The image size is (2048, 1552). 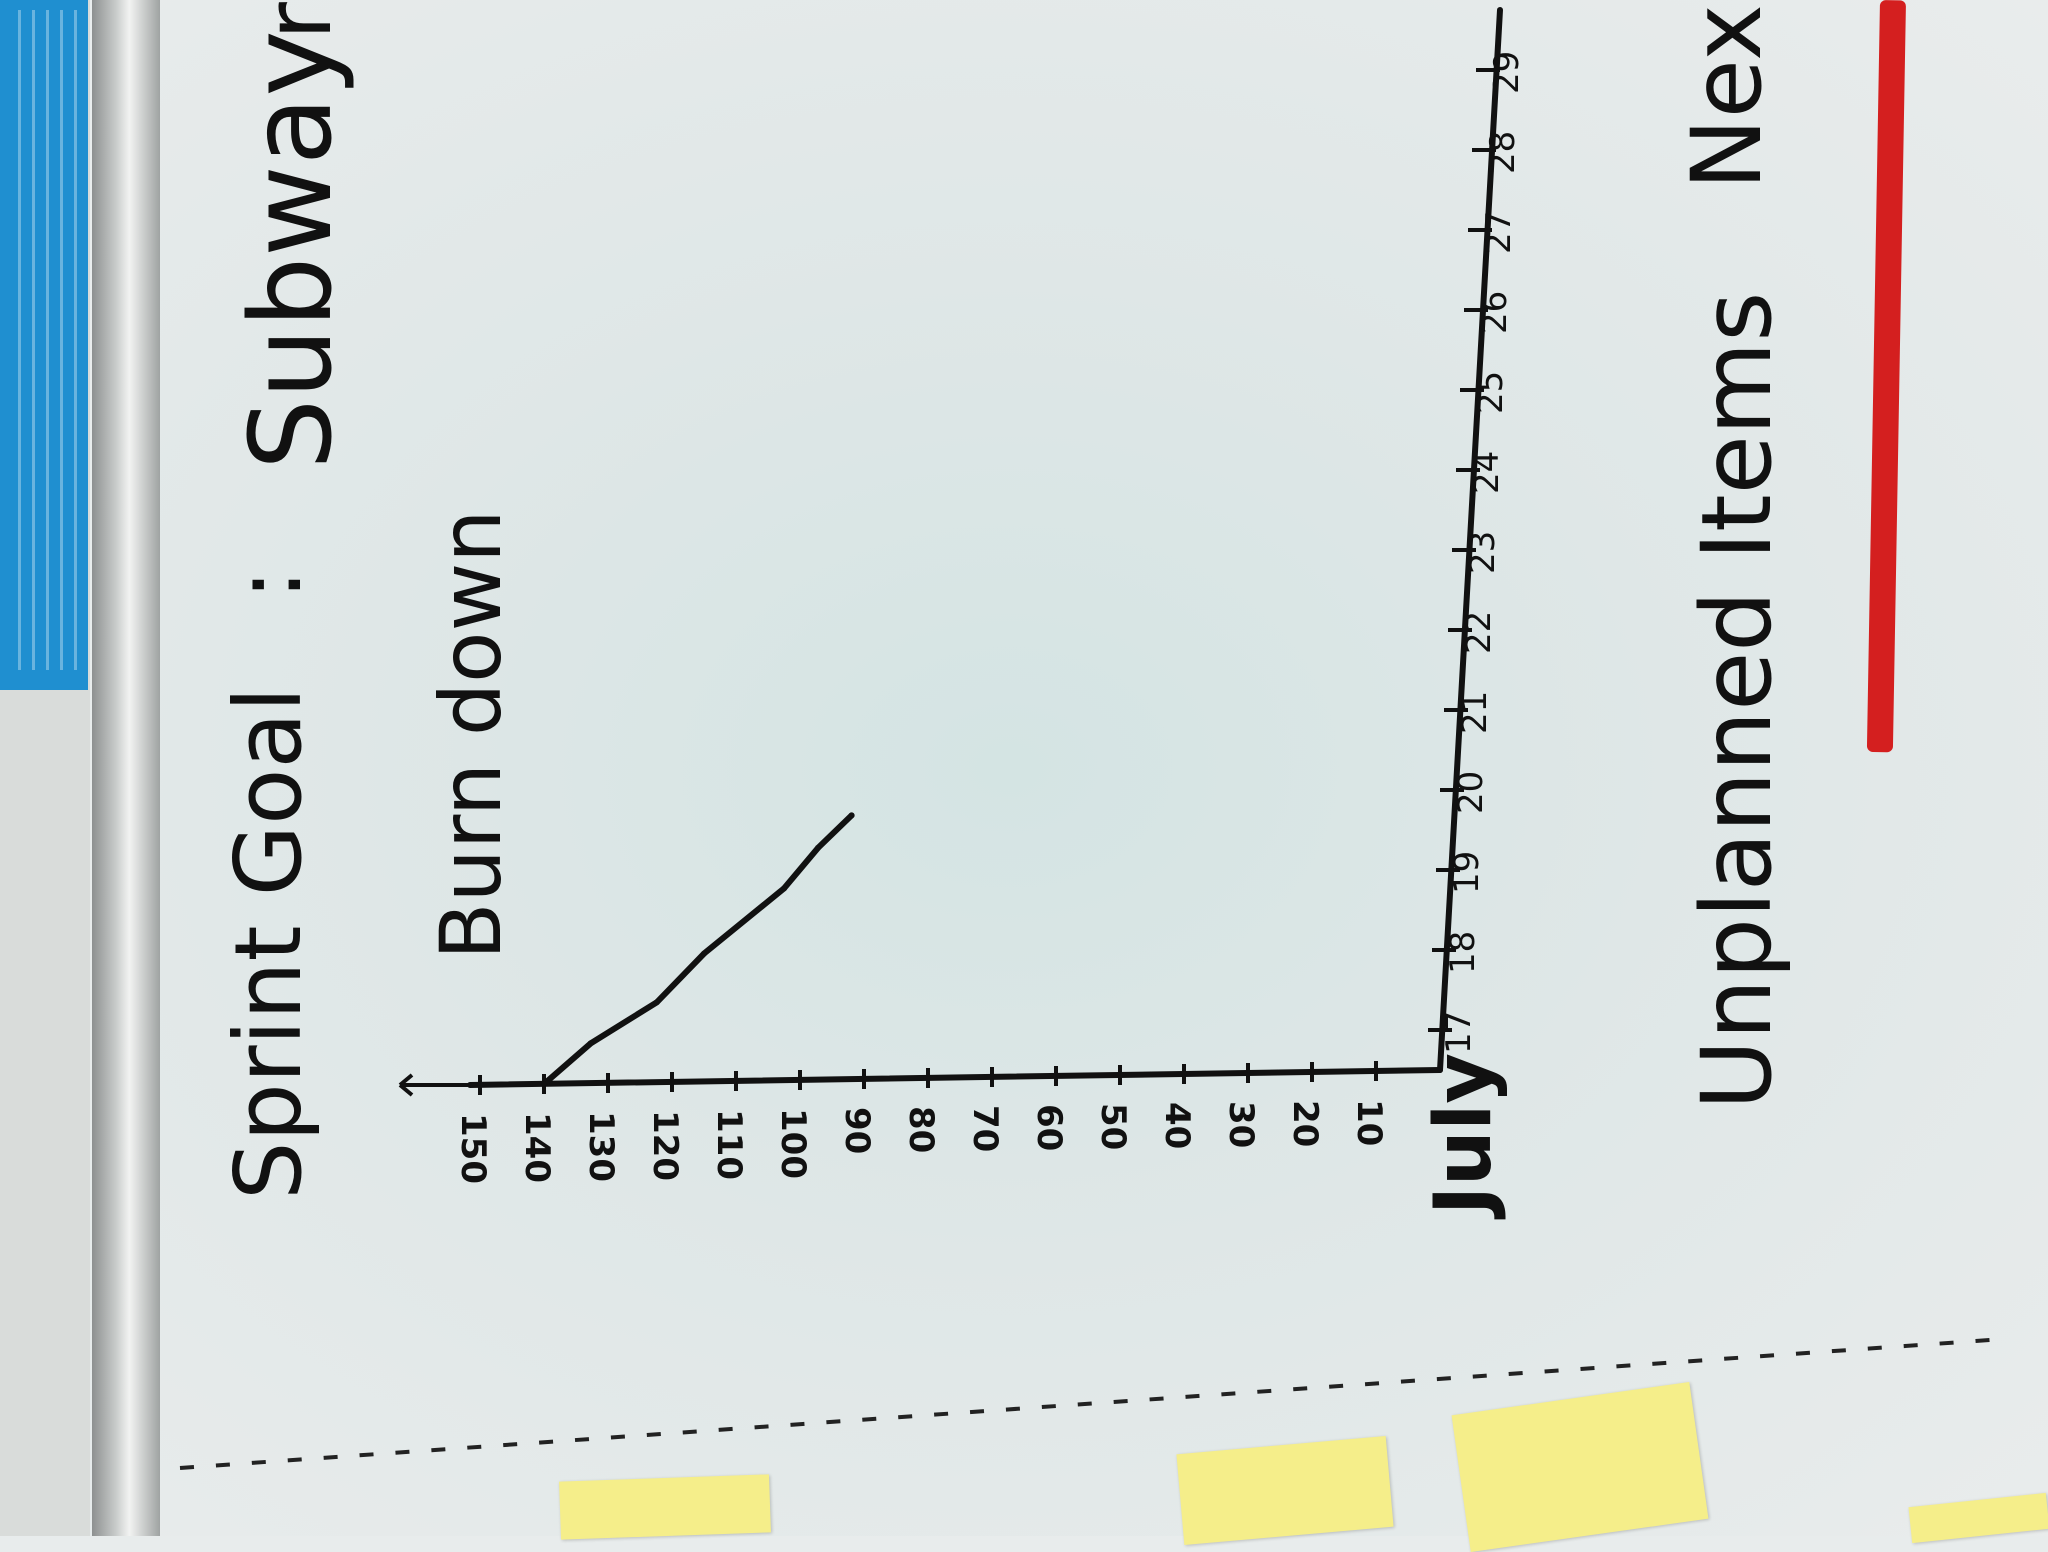 I want to click on y-tick-label: 50, so click(x=1113, y=1126).